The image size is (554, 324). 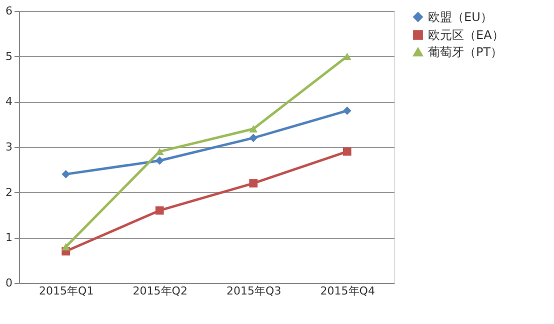 What do you see at coordinates (160, 291) in the screenshot?
I see `x-tick-label: 2015年Q2` at bounding box center [160, 291].